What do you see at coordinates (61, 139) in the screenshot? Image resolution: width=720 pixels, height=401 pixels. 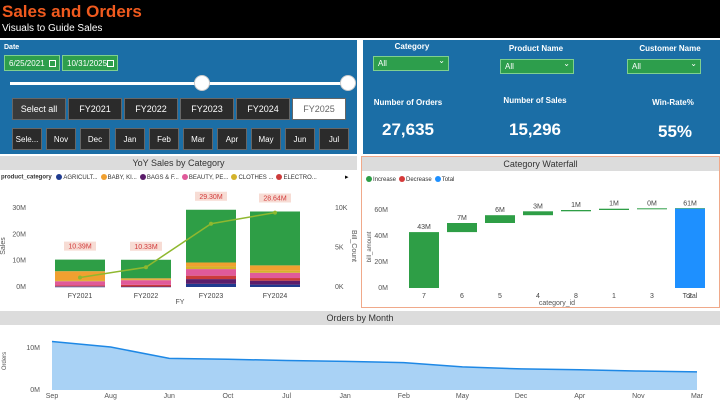 I see `month-button-nov: Nov` at bounding box center [61, 139].